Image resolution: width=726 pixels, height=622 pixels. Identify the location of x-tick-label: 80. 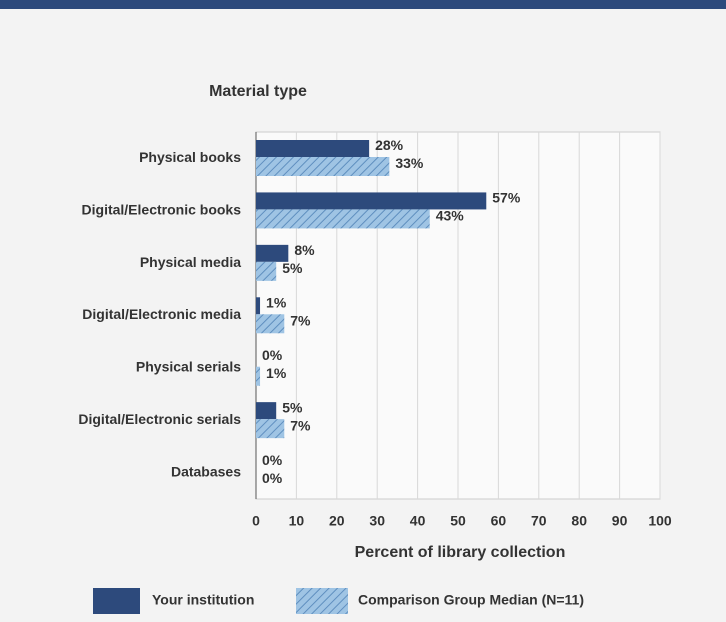
(579, 521).